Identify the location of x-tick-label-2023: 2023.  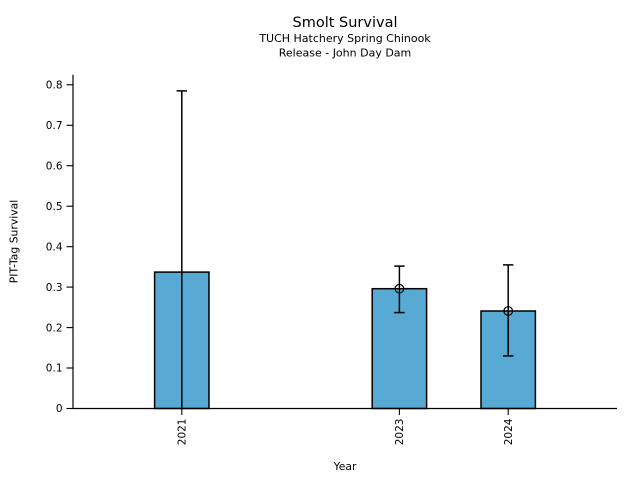
(400, 432).